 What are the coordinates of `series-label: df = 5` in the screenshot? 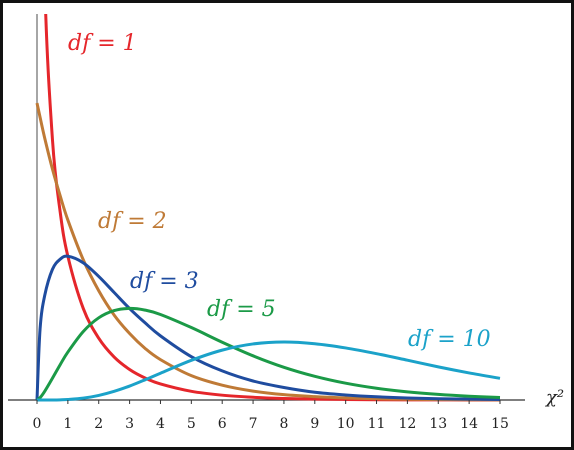 It's located at (241, 309).